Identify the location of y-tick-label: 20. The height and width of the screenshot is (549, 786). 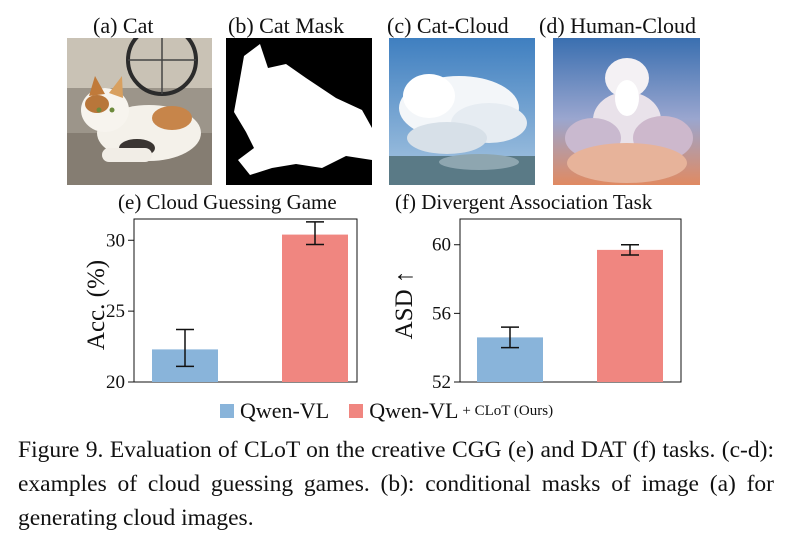
(115, 382).